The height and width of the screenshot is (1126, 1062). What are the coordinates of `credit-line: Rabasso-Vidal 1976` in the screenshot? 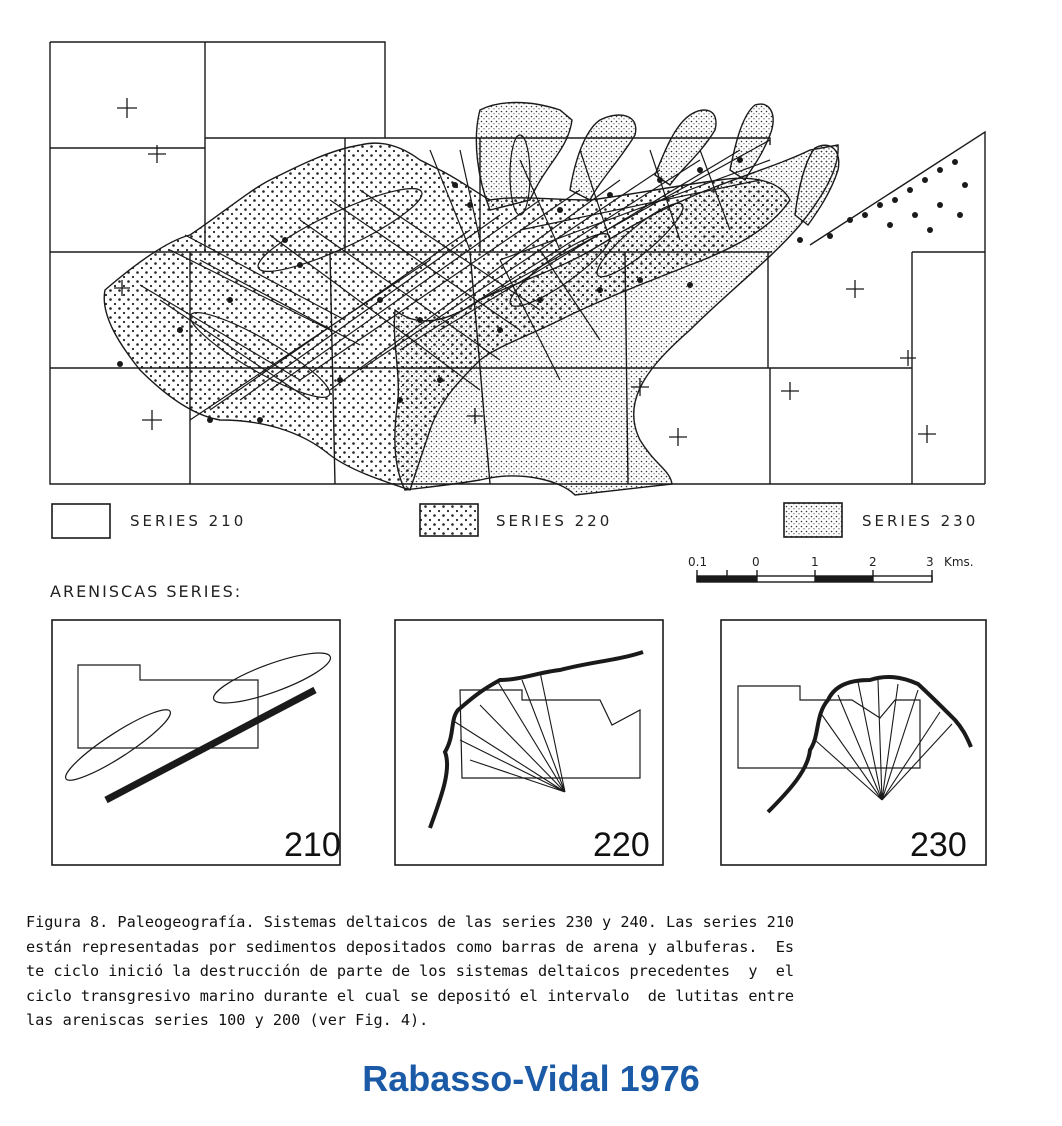 It's located at (531, 1078).